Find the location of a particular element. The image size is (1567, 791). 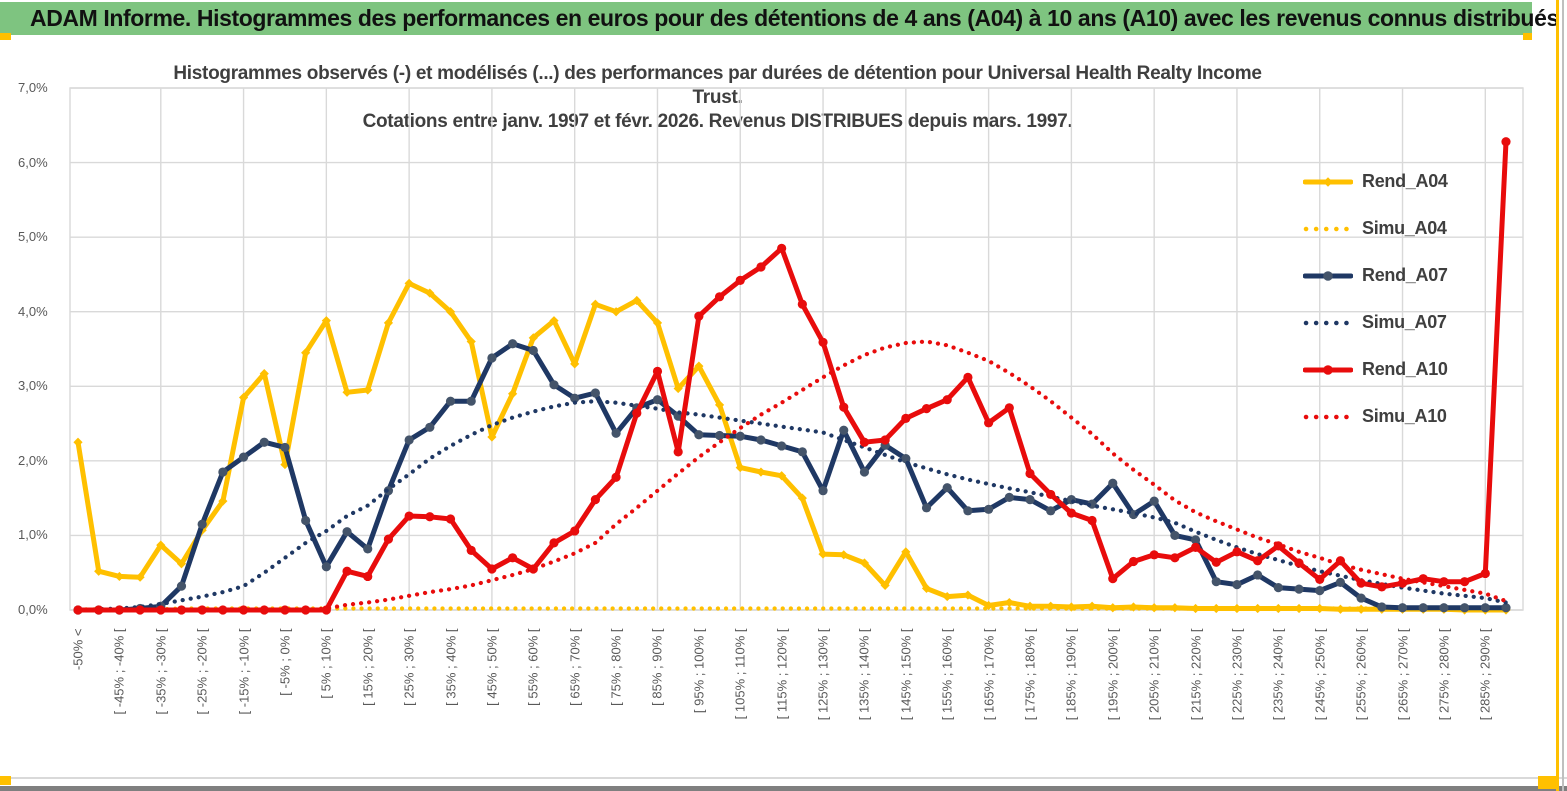

legend-label-rend-a04: Rend_A04 is located at coordinates (1405, 181).